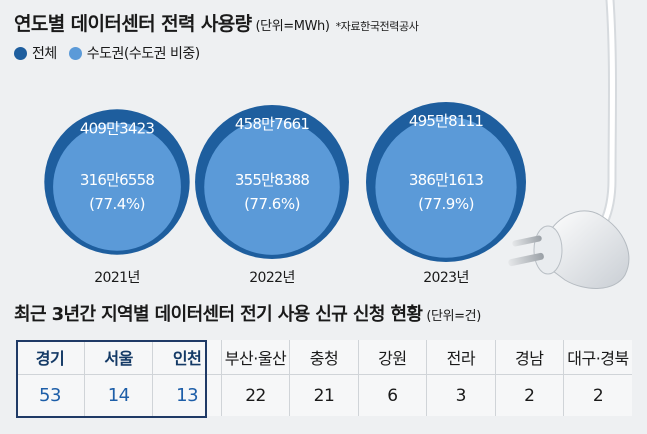  Describe the element at coordinates (446, 204) in the screenshot. I see `label-share-3: (77.9%)` at that location.